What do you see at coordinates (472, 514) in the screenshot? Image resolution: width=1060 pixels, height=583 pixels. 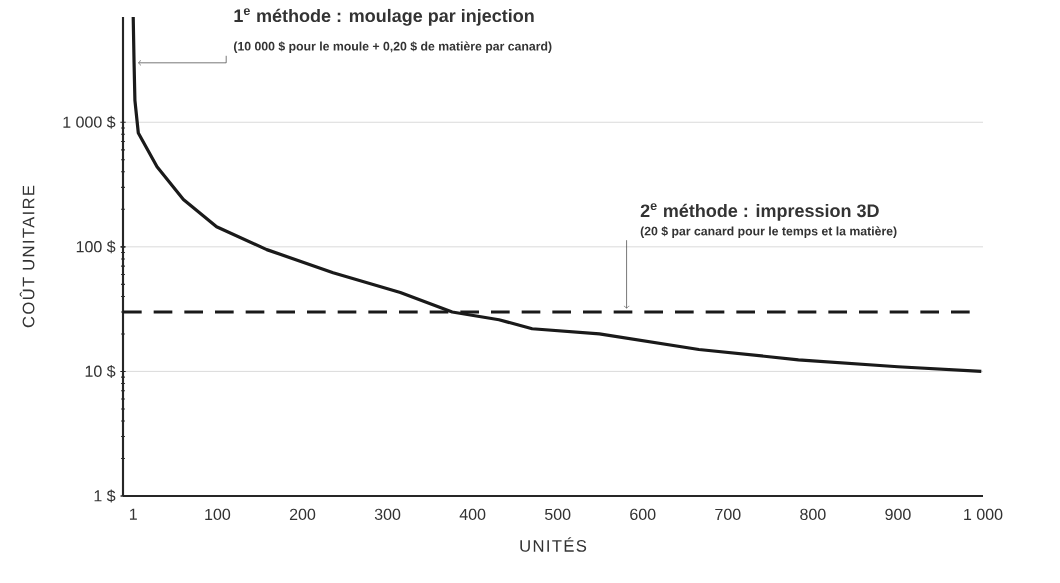 I see `x-tick-label: 400` at bounding box center [472, 514].